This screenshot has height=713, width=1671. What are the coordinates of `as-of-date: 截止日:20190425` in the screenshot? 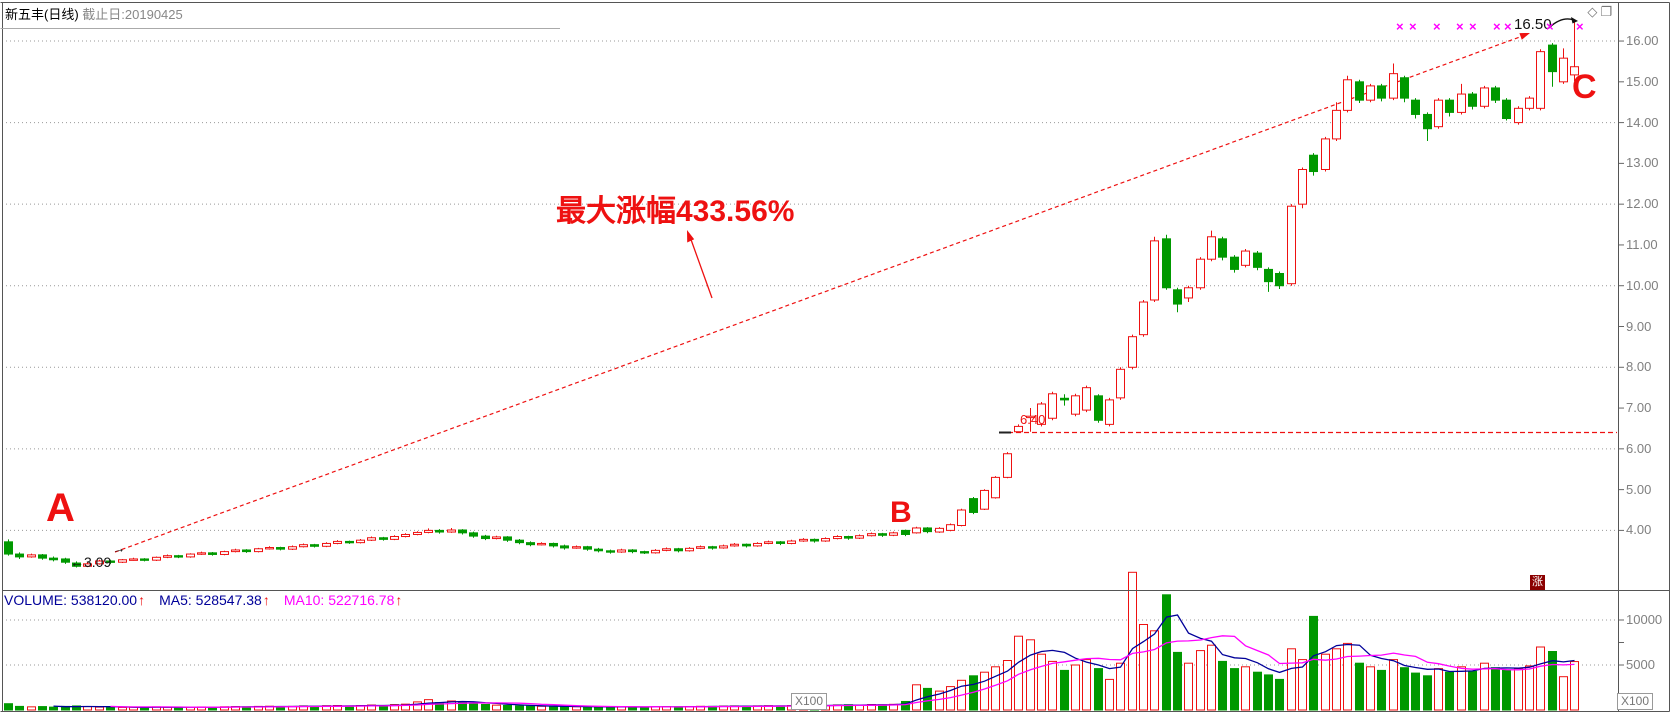 It's located at (132, 14).